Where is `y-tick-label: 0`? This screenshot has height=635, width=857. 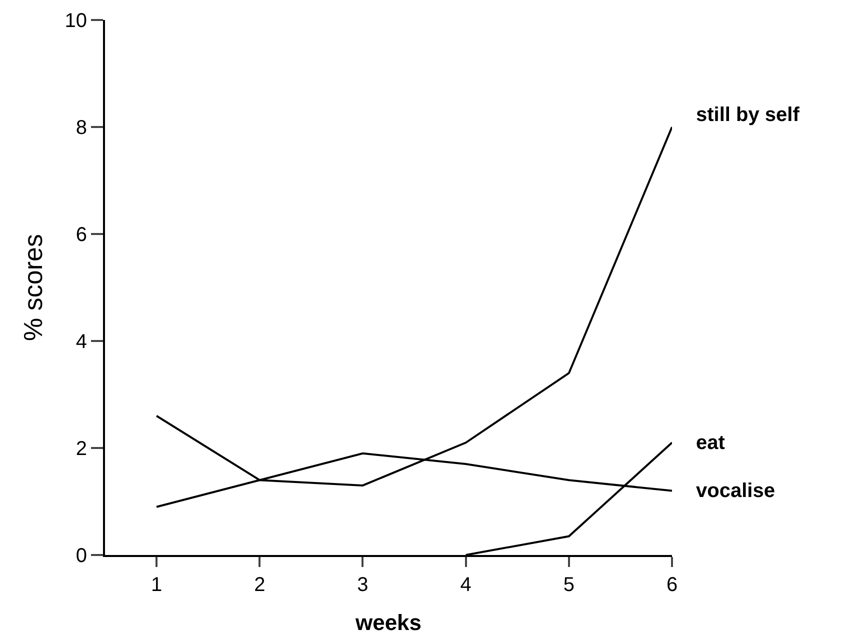 y-tick-label: 0 is located at coordinates (81, 556).